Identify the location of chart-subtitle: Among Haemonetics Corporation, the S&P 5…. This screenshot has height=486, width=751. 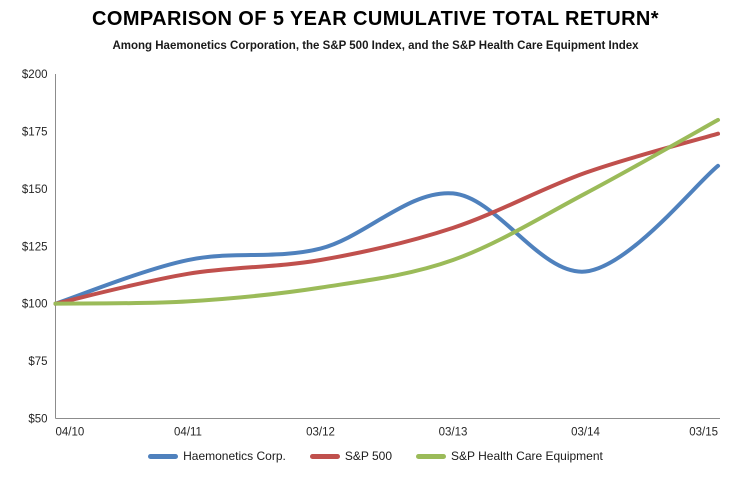
(375, 46).